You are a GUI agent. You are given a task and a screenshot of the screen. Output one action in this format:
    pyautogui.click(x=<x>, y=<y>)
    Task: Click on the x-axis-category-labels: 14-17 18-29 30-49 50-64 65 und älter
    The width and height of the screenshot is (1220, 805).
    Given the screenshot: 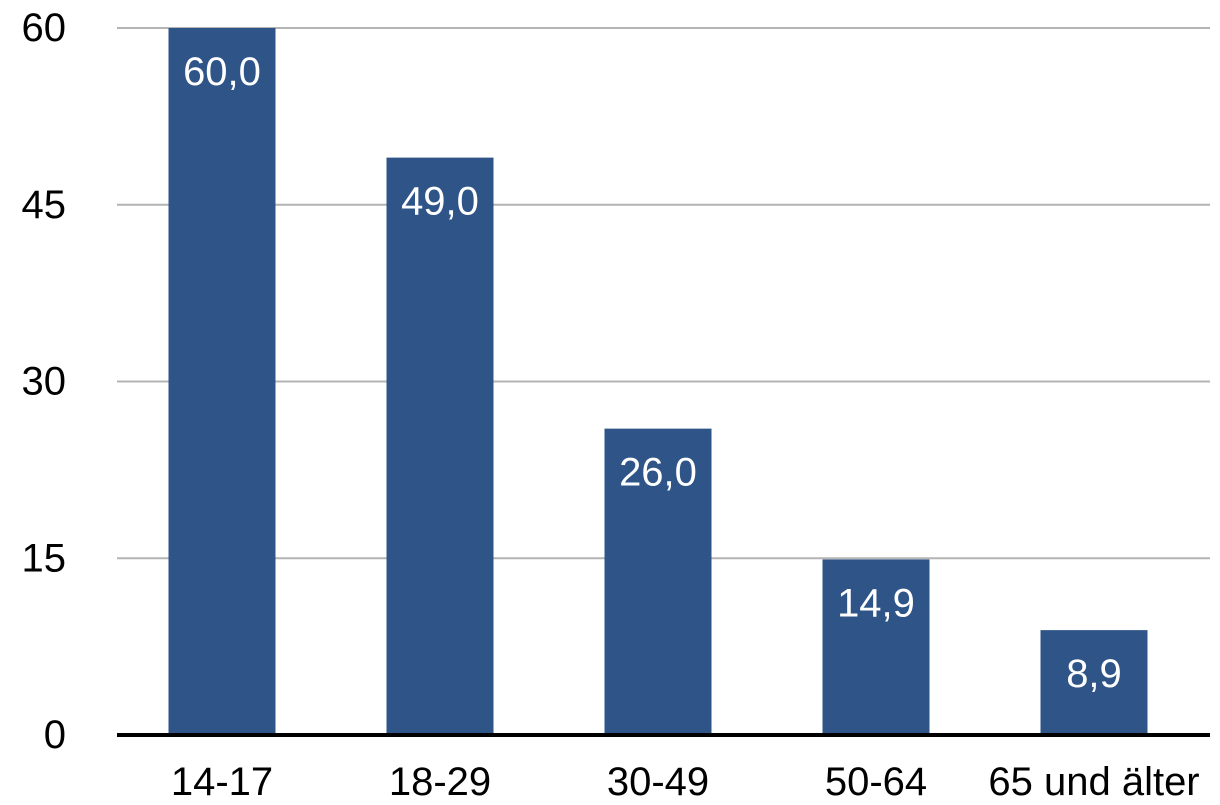 What is the action you would take?
    pyautogui.click(x=685, y=782)
    